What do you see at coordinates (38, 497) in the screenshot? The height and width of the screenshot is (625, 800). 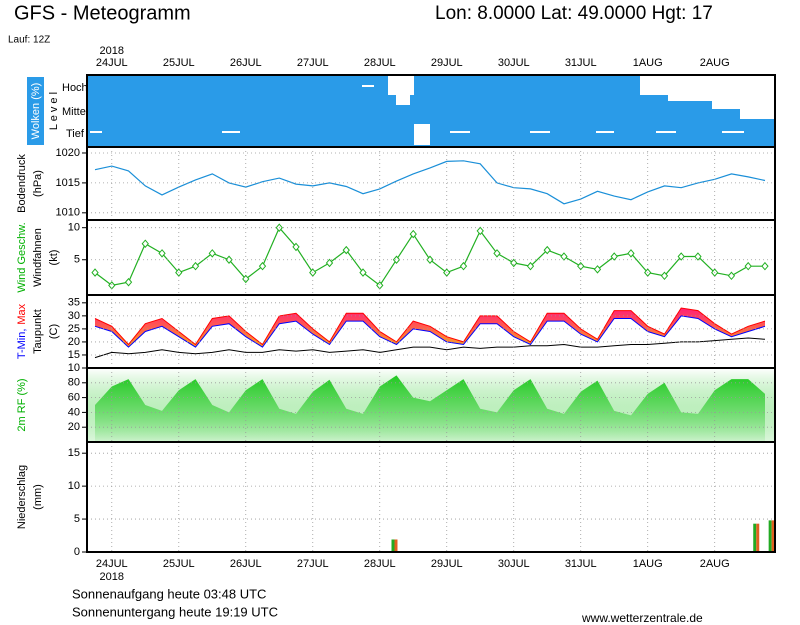 I see `y-label: (mm)` at bounding box center [38, 497].